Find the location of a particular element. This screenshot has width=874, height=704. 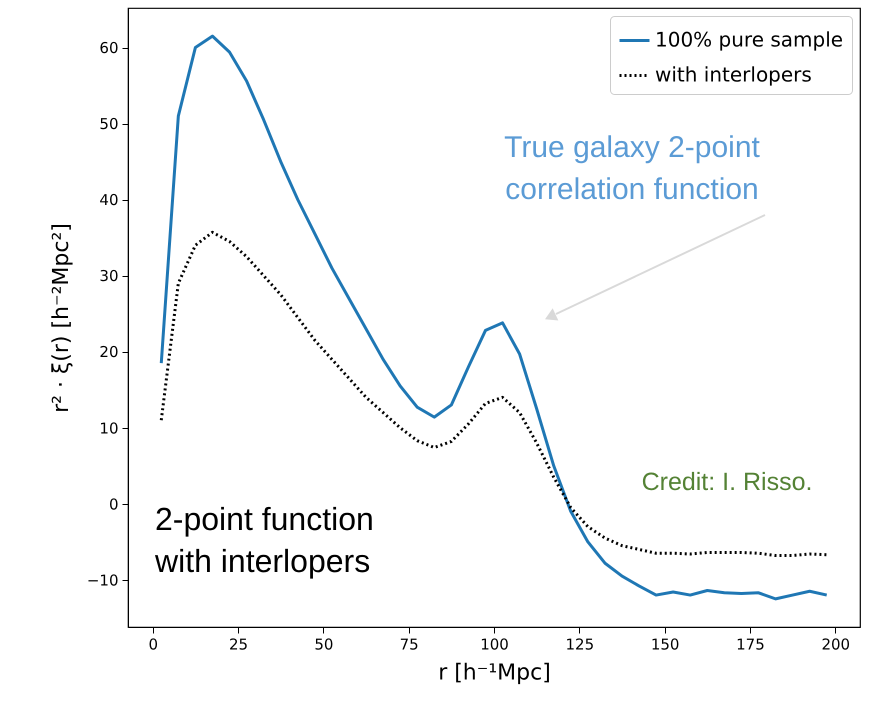

annotation: 2-point function with interlopers is located at coordinates (264, 540).